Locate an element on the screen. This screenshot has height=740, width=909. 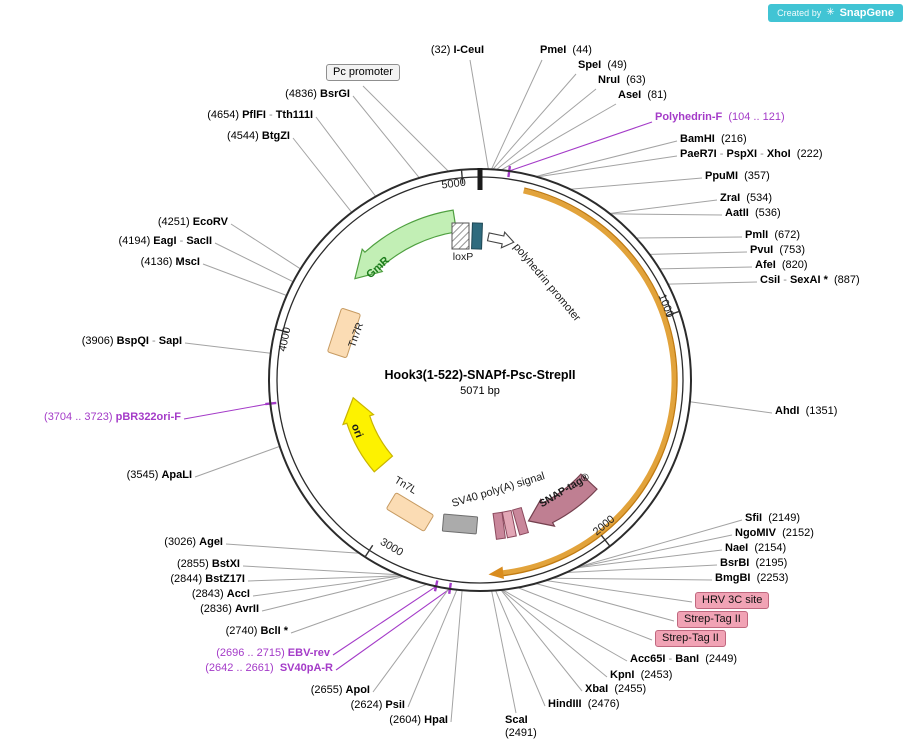
label-sfii: SfiI (2149) is located at coordinates (773, 518).